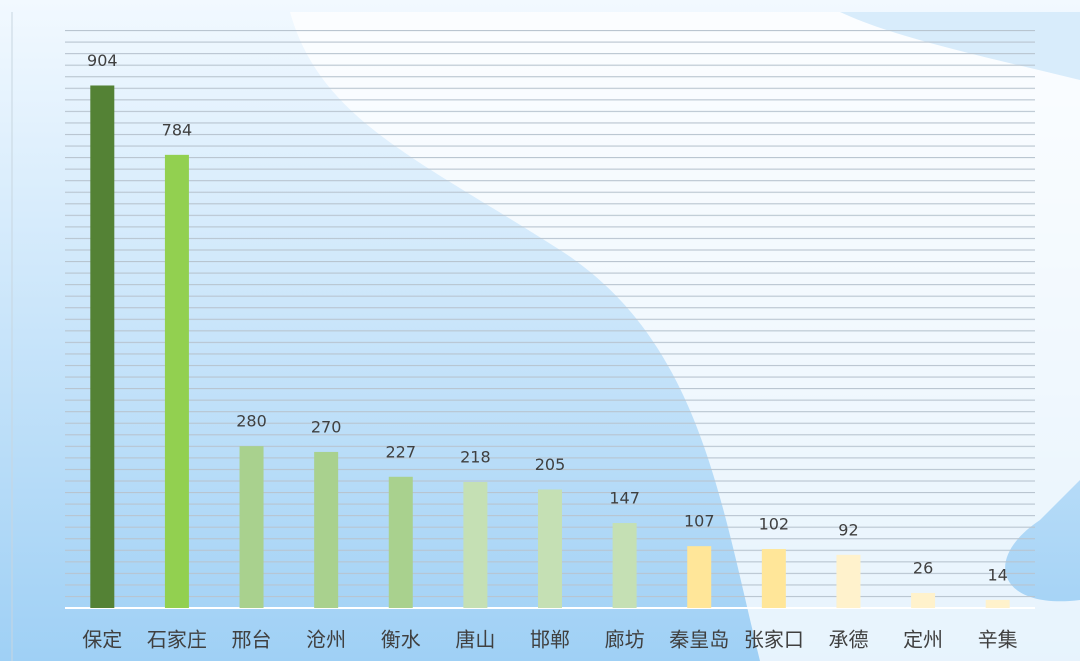  Describe the element at coordinates (102, 640) in the screenshot. I see `x-tick-label: 保定` at that location.